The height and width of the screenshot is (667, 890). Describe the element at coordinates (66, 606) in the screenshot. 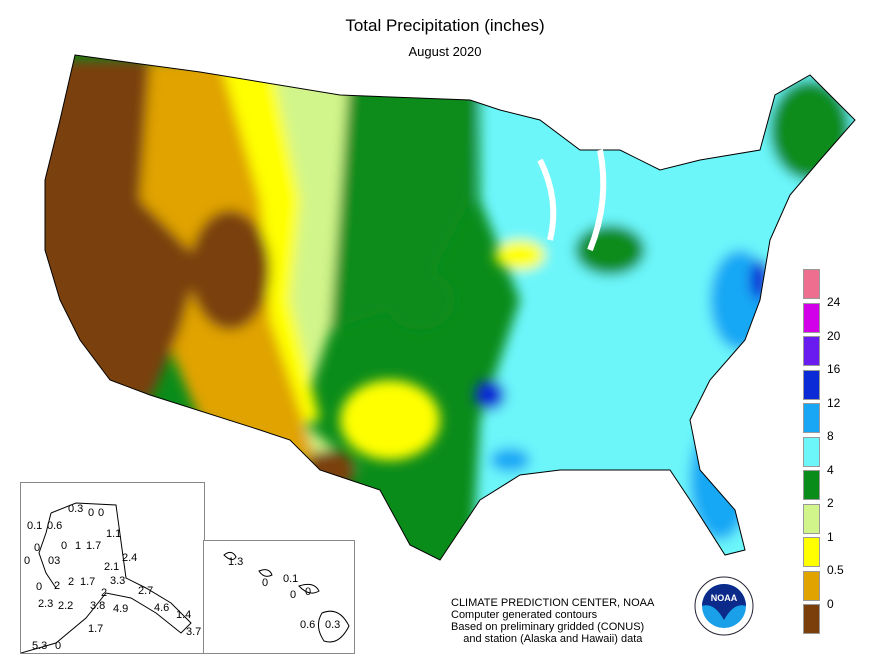

I see `alaska-value-label: 2.2` at that location.